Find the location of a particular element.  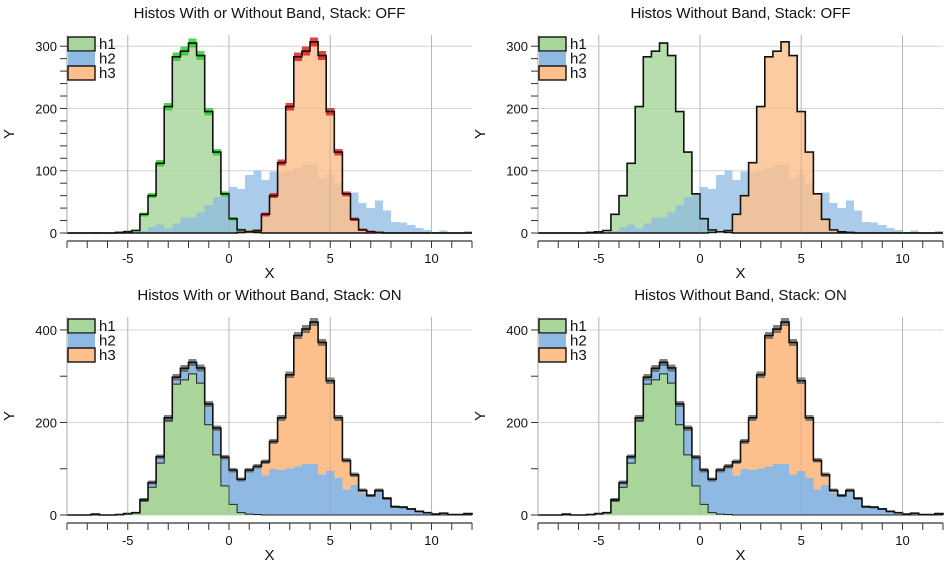

y-tick-label: 400 is located at coordinates (46, 330).